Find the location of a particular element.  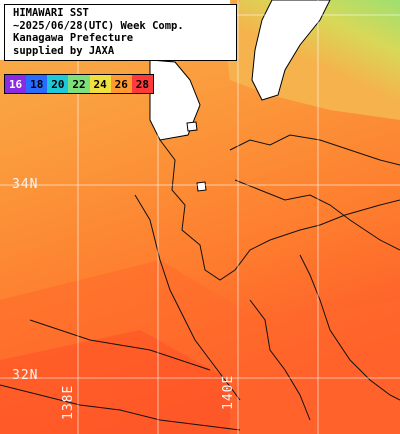

lat-label-32n: 32N is located at coordinates (25, 375).